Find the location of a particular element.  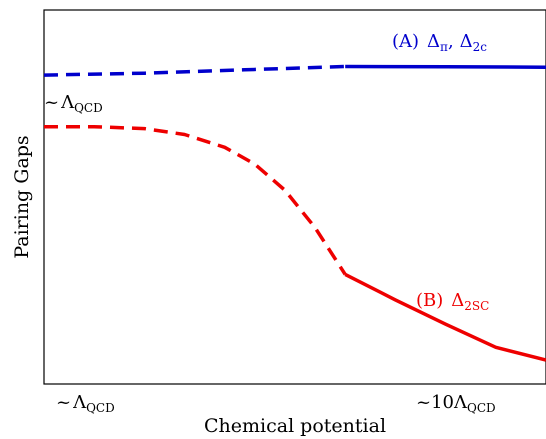

legend-a-comma: , is located at coordinates (451, 41).